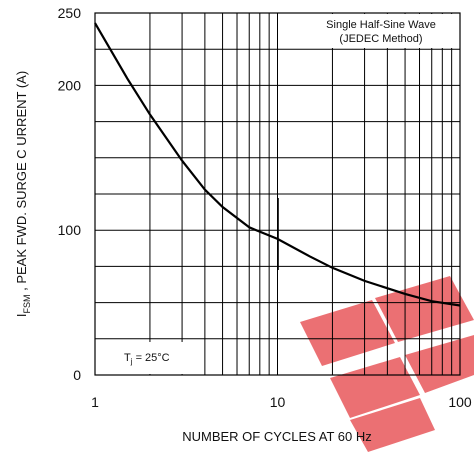  What do you see at coordinates (278, 402) in the screenshot?
I see `x-tick-label: 10` at bounding box center [278, 402].